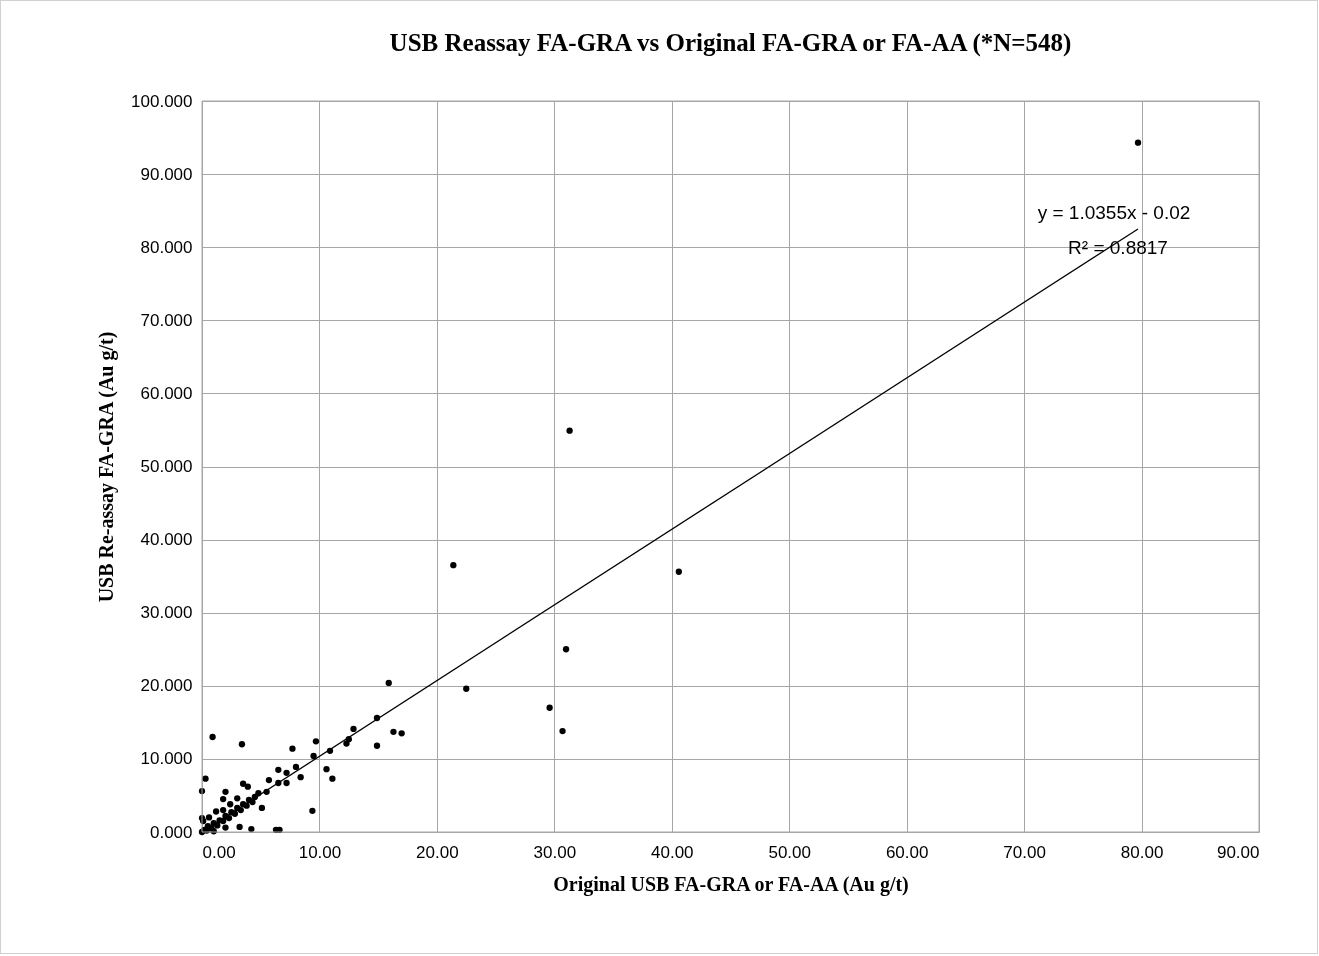 This screenshot has height=956, width=1319. Describe the element at coordinates (166, 686) in the screenshot. I see `y-tick-label: 20.000` at that location.